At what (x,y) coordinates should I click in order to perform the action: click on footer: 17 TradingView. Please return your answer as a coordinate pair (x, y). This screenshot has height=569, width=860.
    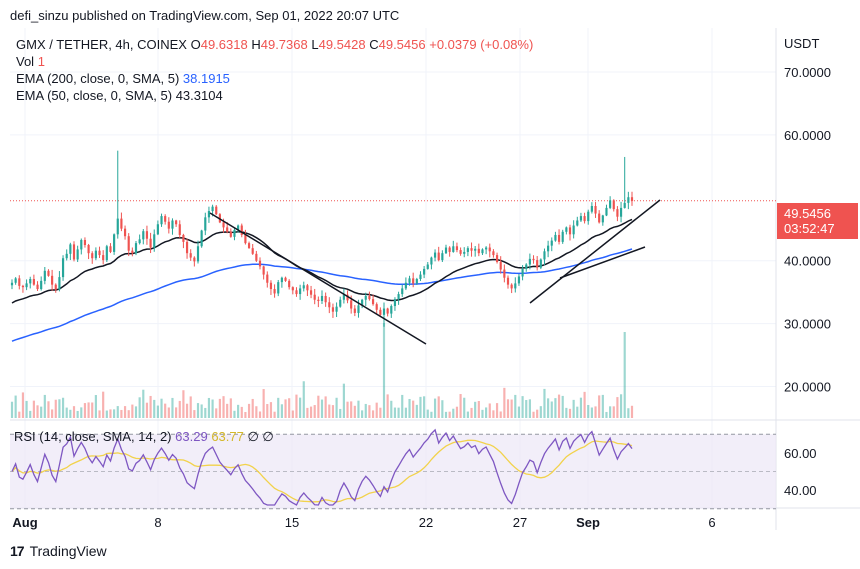
    Looking at the image, I should click on (58, 551).